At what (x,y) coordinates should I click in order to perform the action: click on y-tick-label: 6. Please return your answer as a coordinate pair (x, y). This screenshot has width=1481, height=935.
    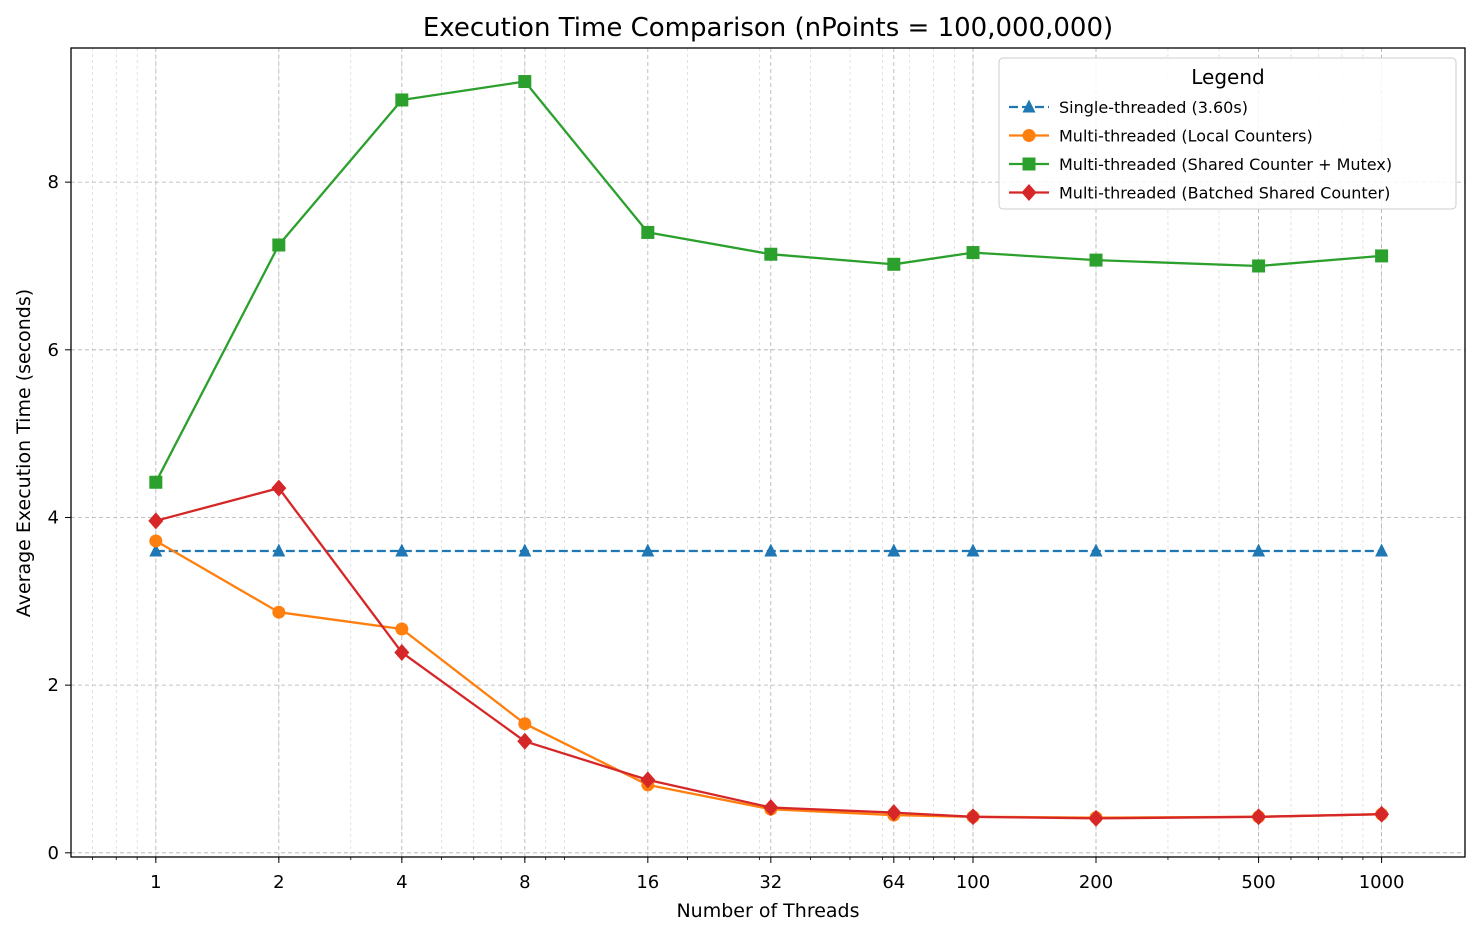
    Looking at the image, I should click on (53, 350).